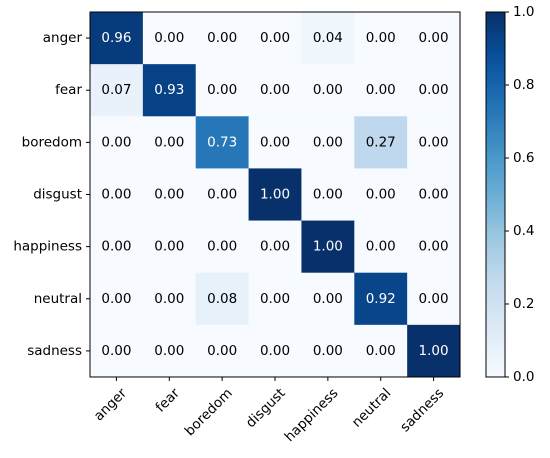  I want to click on x-tick-label-boredom: boredom, so click(209, 412).